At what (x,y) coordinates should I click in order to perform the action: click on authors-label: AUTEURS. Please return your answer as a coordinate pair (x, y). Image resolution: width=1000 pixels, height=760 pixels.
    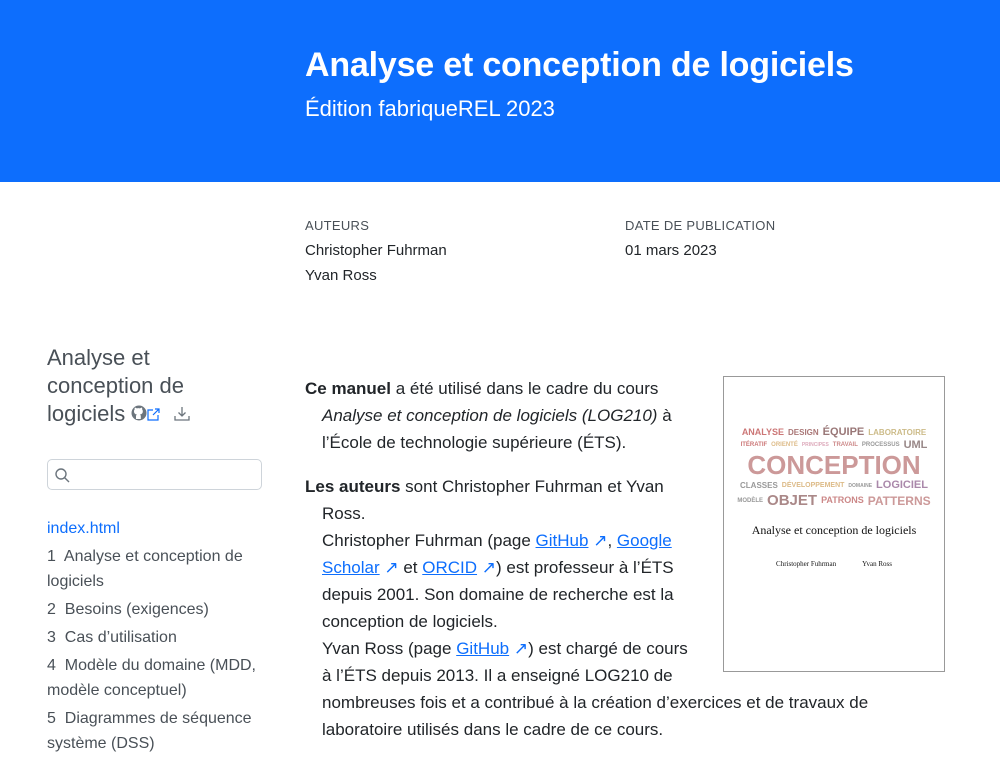
    Looking at the image, I should click on (337, 225).